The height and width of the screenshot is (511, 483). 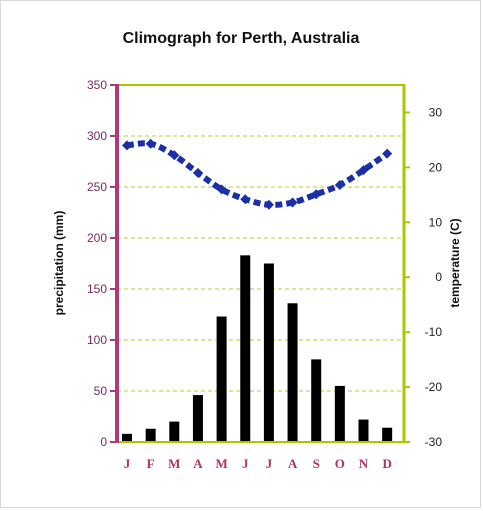 I want to click on month-label: N, so click(x=364, y=463).